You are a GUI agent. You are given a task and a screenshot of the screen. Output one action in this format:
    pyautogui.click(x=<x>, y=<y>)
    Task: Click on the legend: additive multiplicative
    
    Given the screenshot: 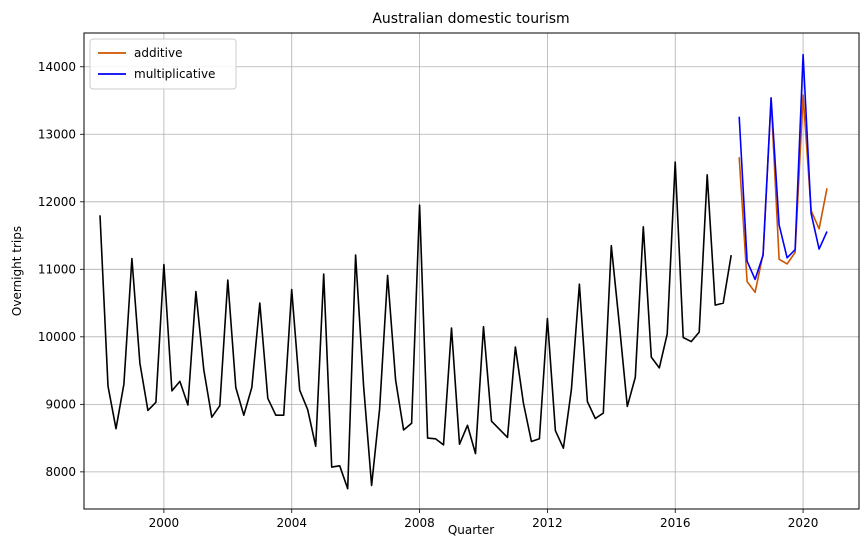 What is the action you would take?
    pyautogui.click(x=163, y=64)
    